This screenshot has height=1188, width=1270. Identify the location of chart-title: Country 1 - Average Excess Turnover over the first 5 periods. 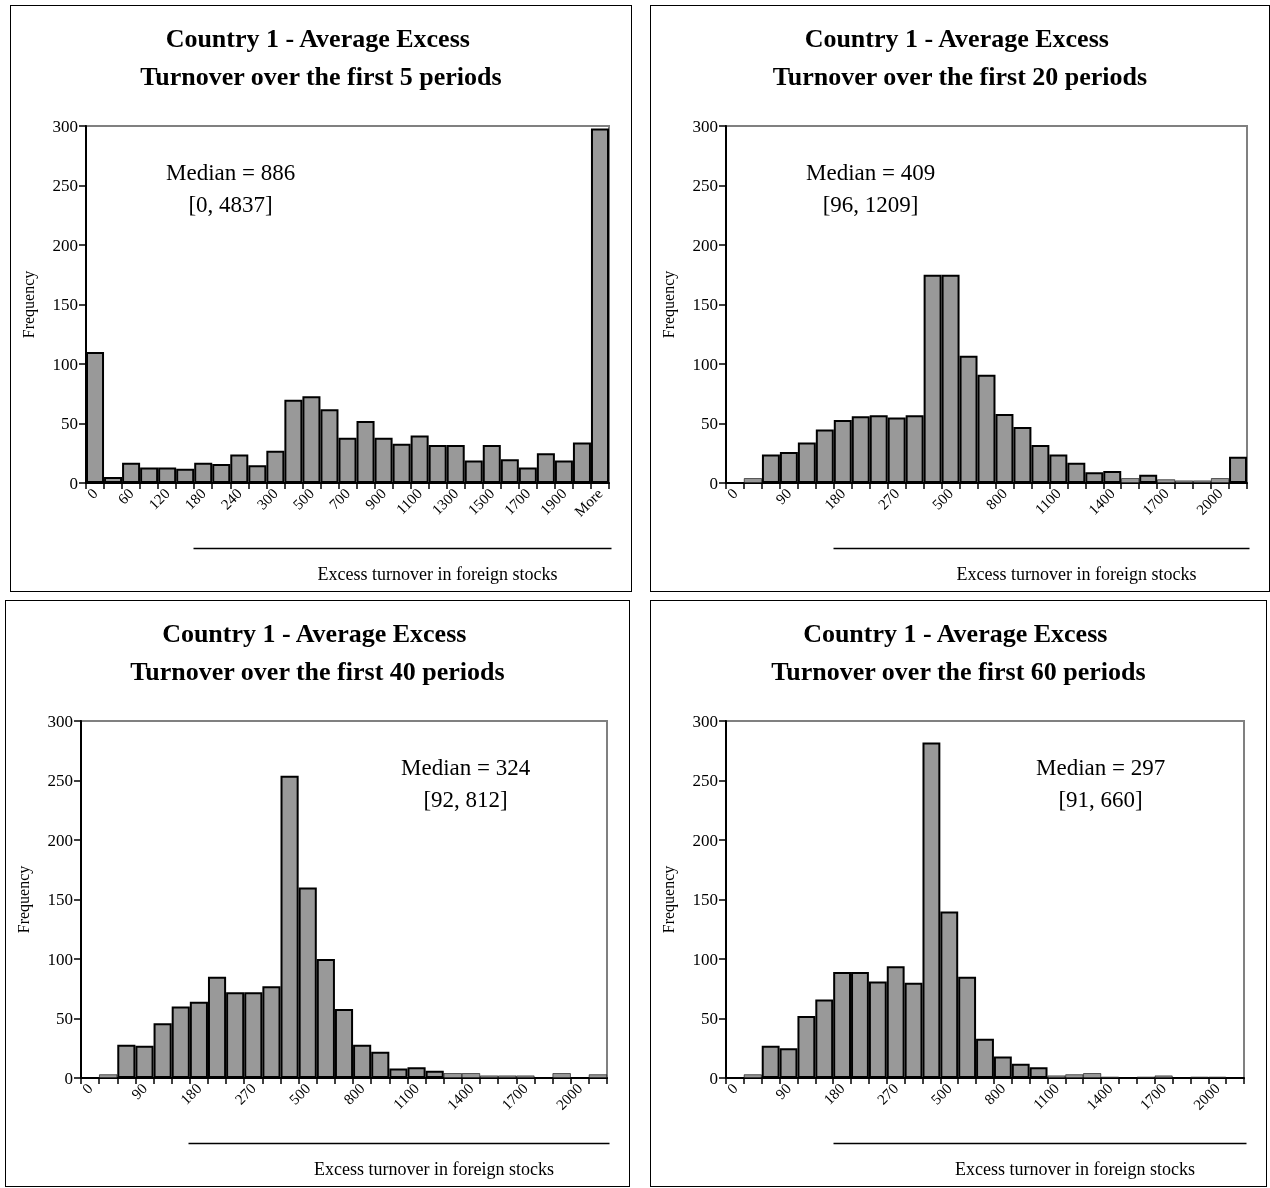
(321, 57).